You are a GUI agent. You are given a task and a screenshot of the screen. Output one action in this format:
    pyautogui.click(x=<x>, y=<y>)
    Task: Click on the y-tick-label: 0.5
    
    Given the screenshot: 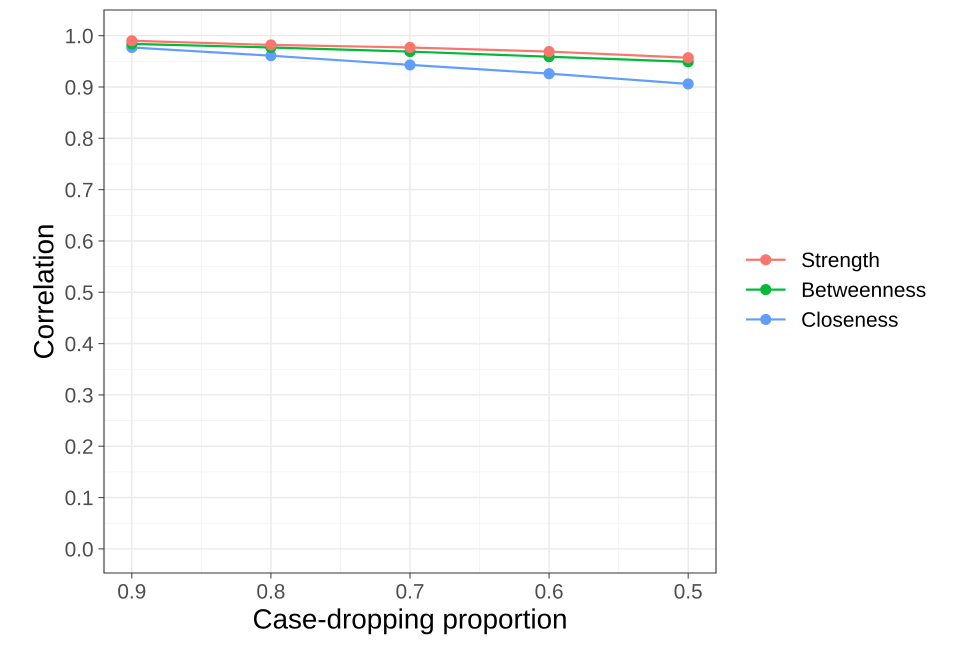 What is the action you would take?
    pyautogui.click(x=79, y=292)
    